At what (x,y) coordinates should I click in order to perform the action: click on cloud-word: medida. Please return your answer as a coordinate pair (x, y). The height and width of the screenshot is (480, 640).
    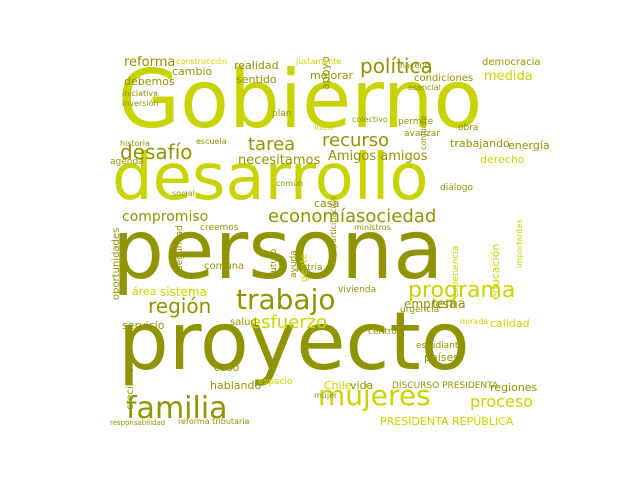
    Looking at the image, I should click on (508, 76).